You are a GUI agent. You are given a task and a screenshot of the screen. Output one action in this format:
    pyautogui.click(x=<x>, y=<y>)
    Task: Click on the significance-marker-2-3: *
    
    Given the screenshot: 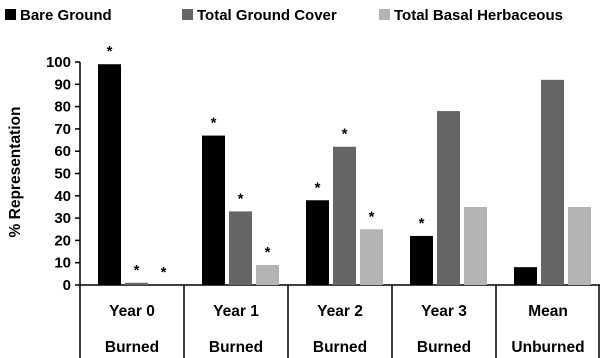 What is the action you would take?
    pyautogui.click(x=345, y=134)
    